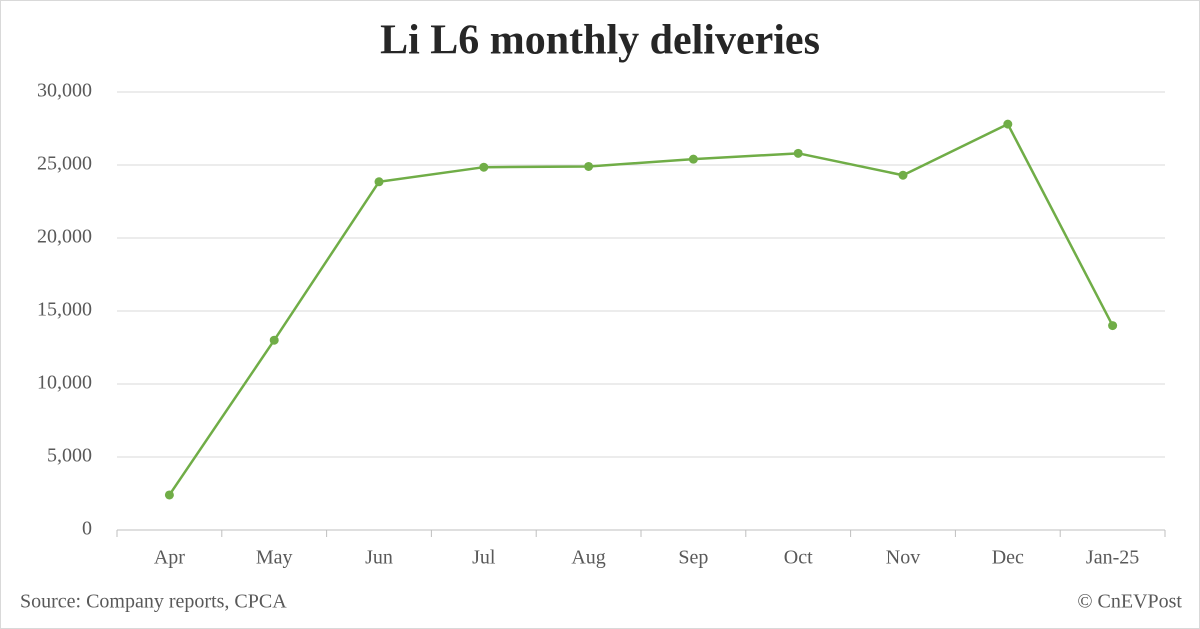  What do you see at coordinates (588, 558) in the screenshot?
I see `x-tick-label: Aug` at bounding box center [588, 558].